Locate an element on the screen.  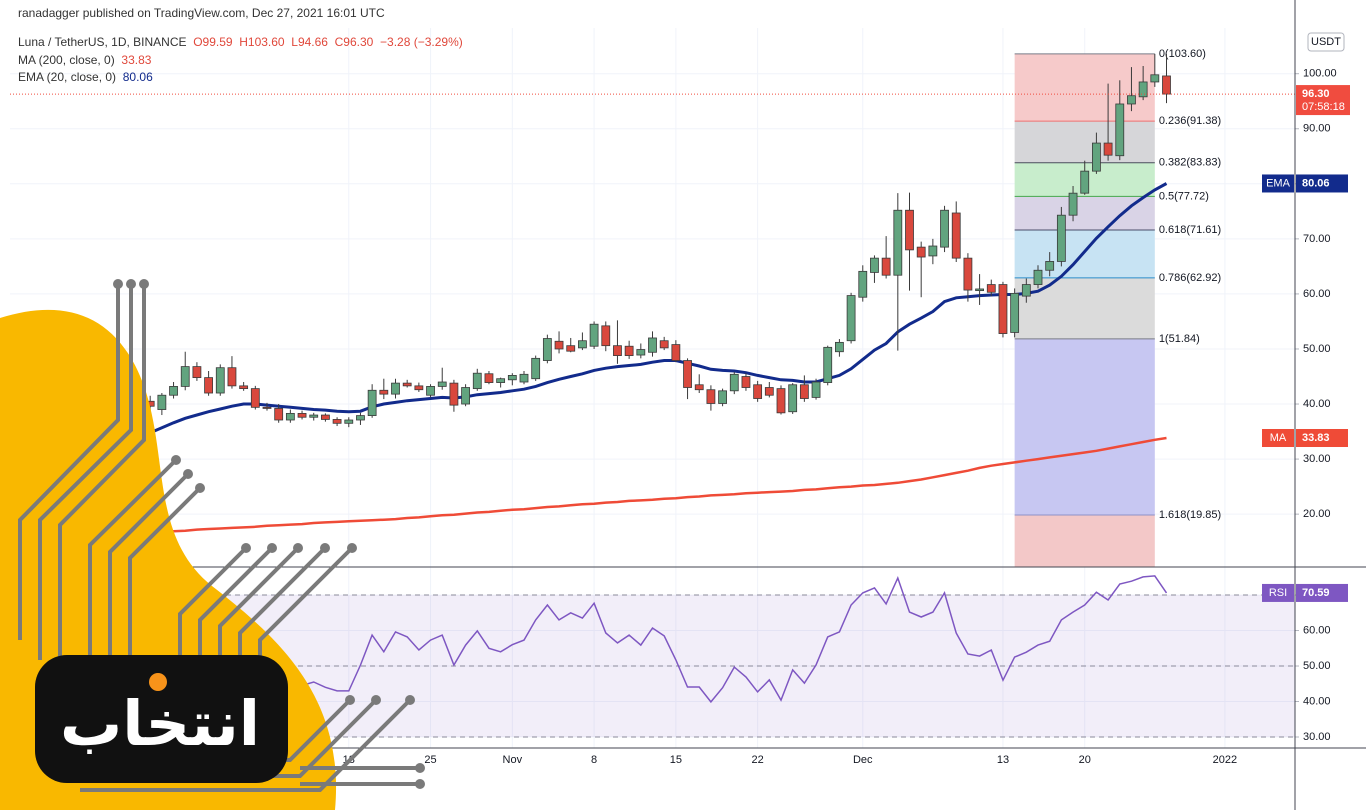
indicator-tag-name: RSI is located at coordinates (1278, 593).